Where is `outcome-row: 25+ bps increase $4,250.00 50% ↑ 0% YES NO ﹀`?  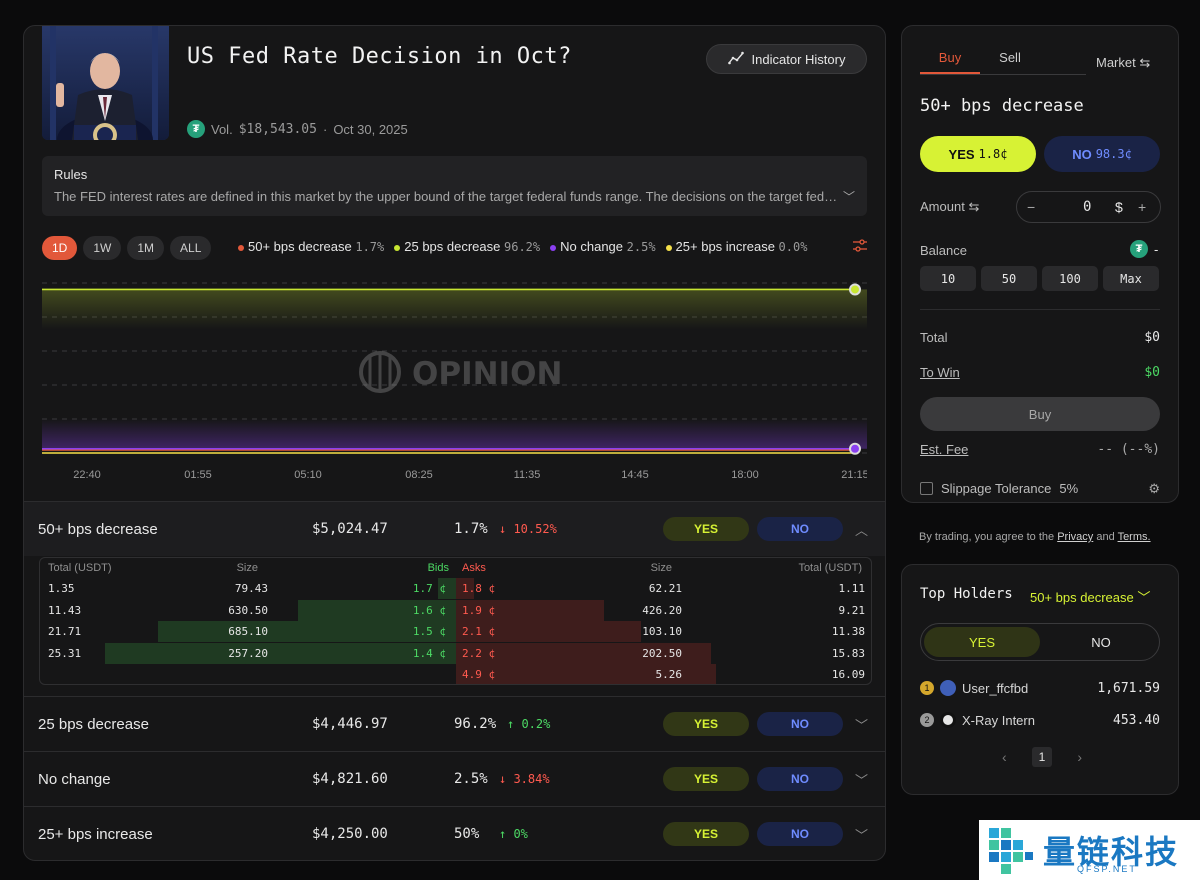
outcome-row: 25+ bps increase $4,250.00 50% ↑ 0% YES NO ﹀ is located at coordinates (454, 833).